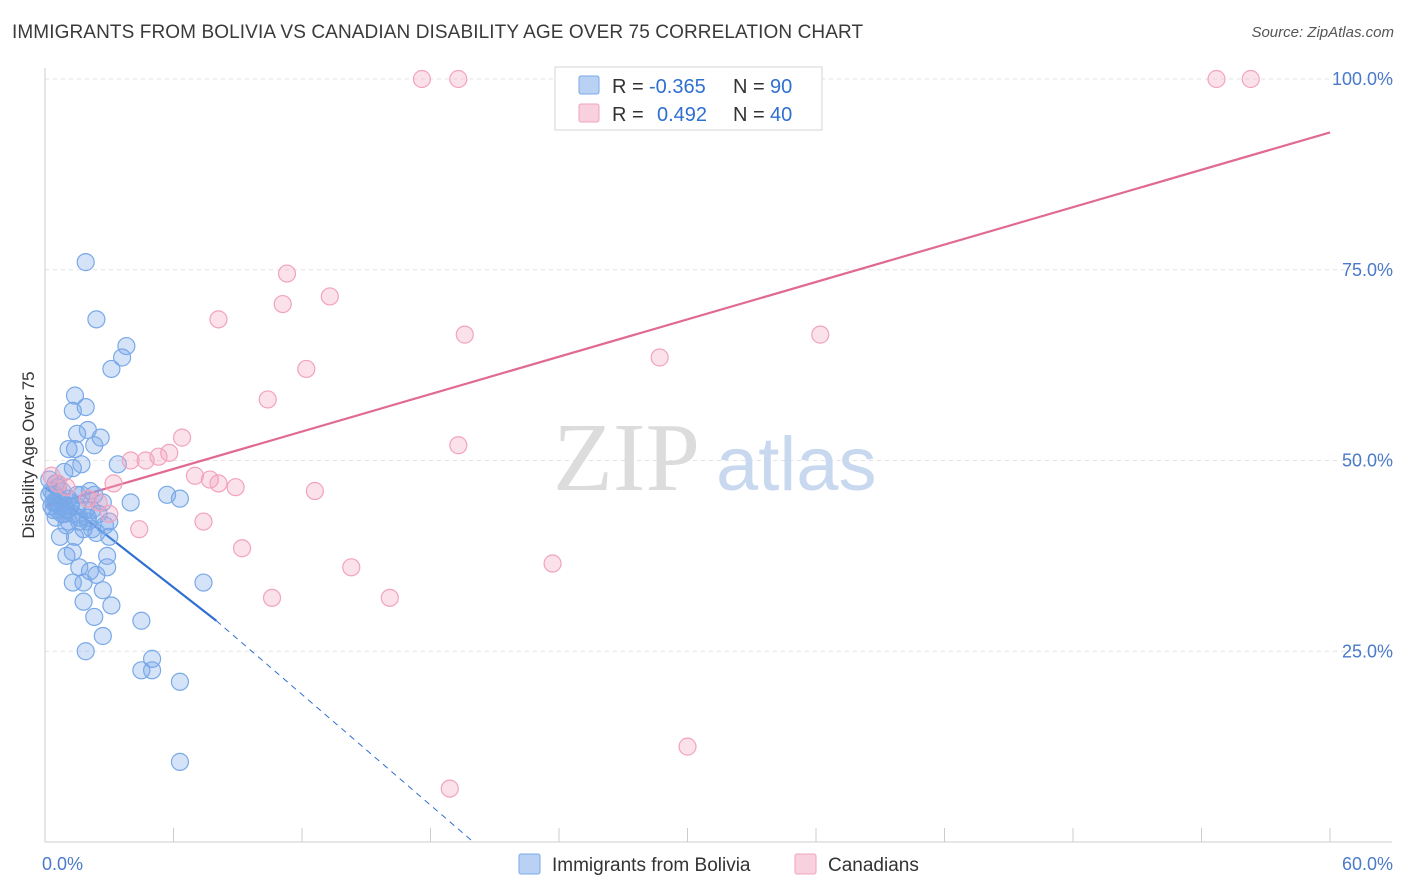  What do you see at coordinates (131, 554) in the screenshot?
I see `trend-line` at bounding box center [131, 554].